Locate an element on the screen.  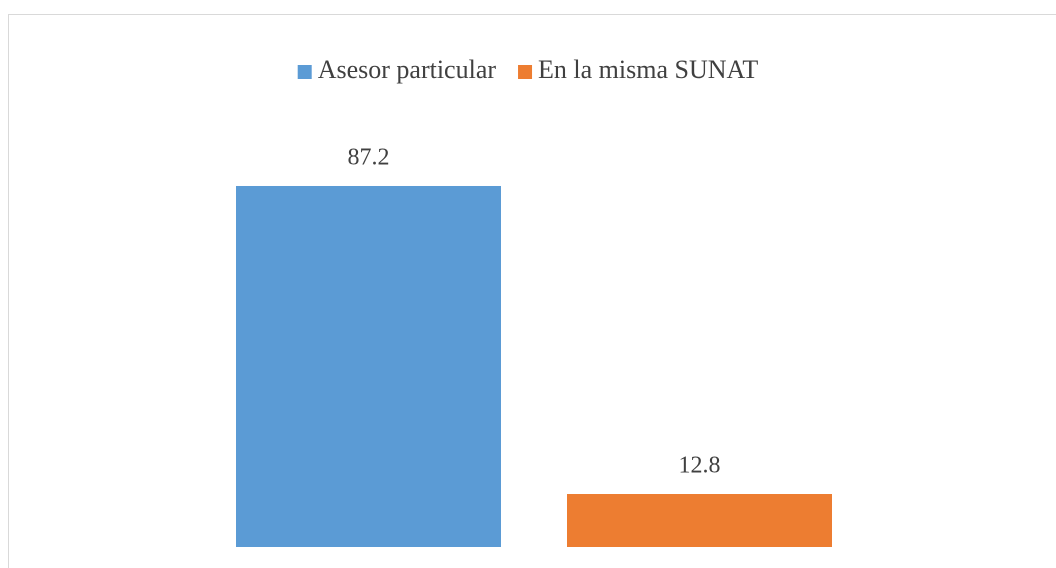
bar is located at coordinates (699, 520).